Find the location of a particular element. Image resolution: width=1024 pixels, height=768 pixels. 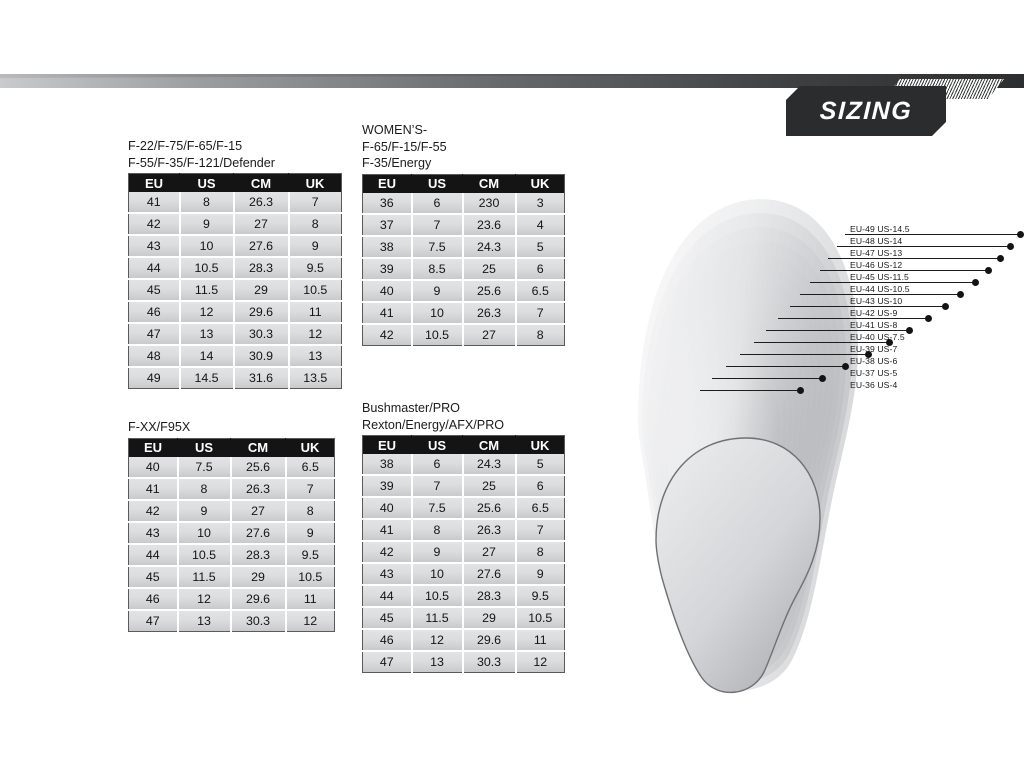

cell-uk: 6.5 is located at coordinates (540, 291).